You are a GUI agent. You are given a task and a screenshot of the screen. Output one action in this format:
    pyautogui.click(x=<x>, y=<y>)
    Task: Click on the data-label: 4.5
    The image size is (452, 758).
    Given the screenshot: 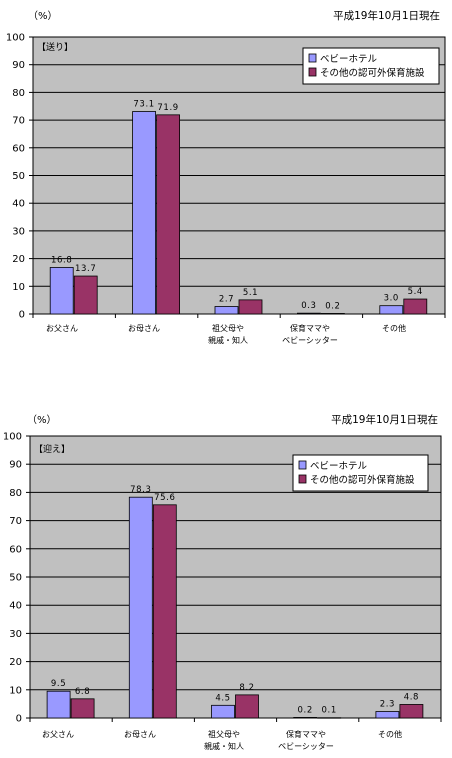 What is the action you would take?
    pyautogui.click(x=222, y=698)
    